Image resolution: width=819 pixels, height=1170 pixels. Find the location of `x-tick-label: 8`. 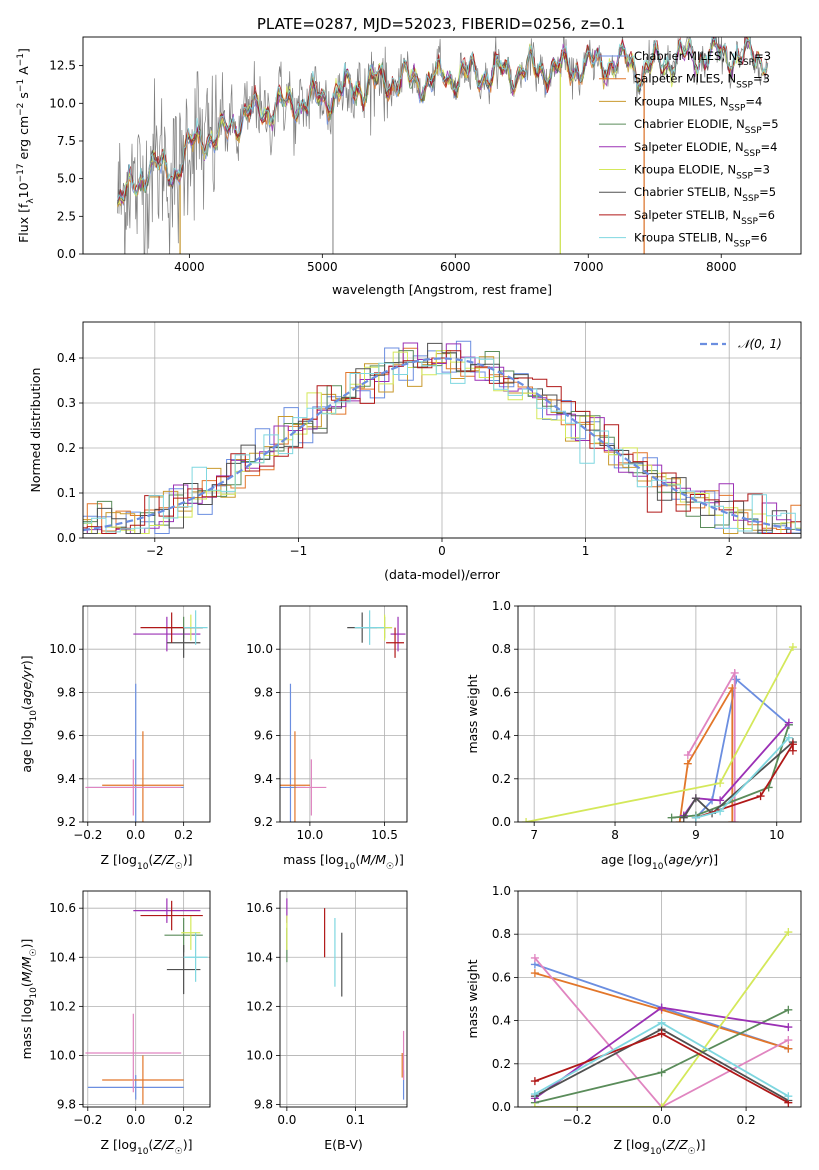

x-tick-label: 8 is located at coordinates (615, 835).